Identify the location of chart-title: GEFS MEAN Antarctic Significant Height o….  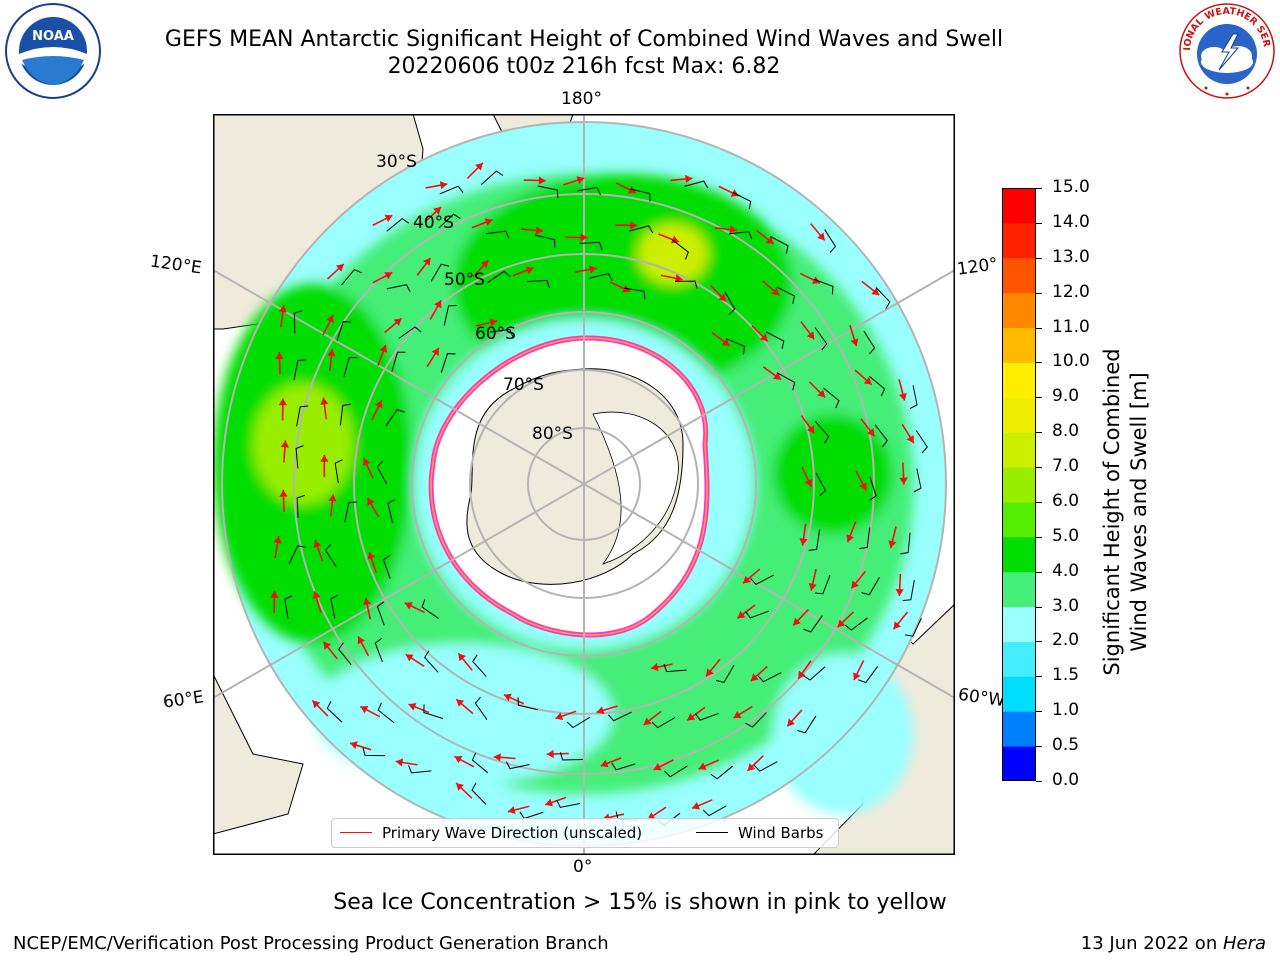
(584, 39).